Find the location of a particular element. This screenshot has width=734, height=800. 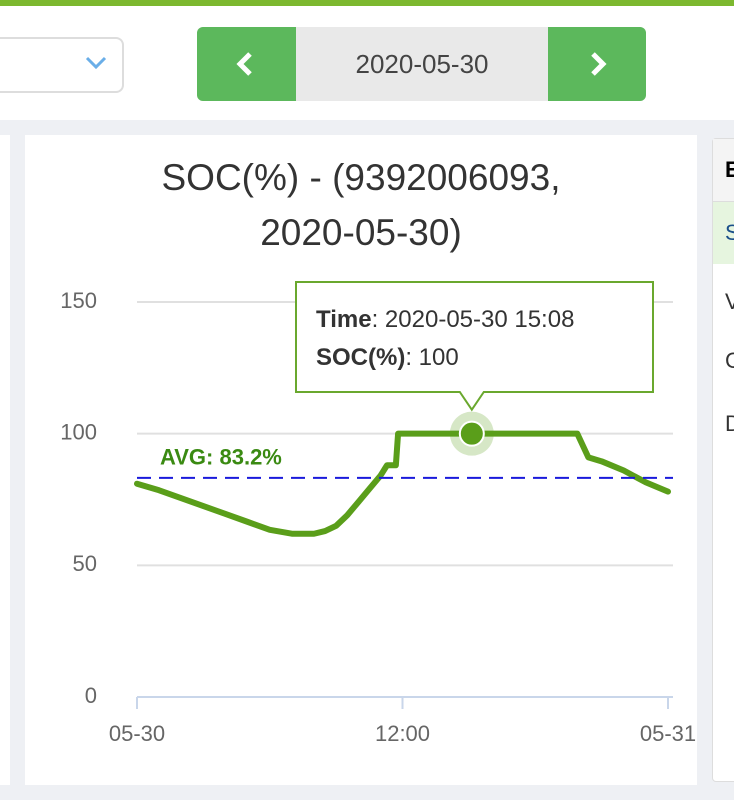

side-panel: E S V C D is located at coordinates (723, 460).